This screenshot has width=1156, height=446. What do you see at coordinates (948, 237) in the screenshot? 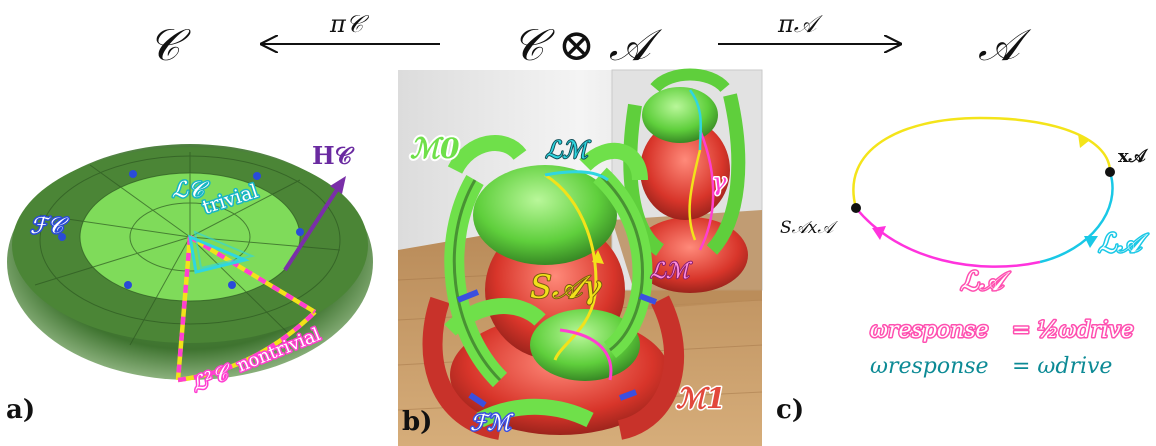
I see `arc-magenta` at bounding box center [948, 237].